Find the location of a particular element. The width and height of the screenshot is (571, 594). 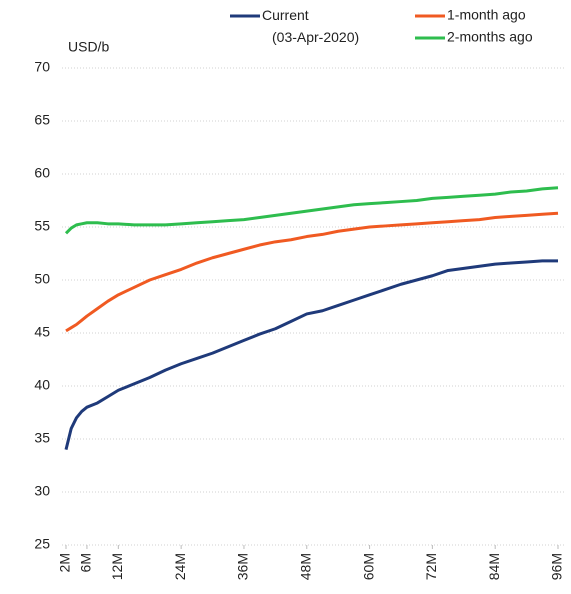

x-tick-label: 6M is located at coordinates (86, 562).